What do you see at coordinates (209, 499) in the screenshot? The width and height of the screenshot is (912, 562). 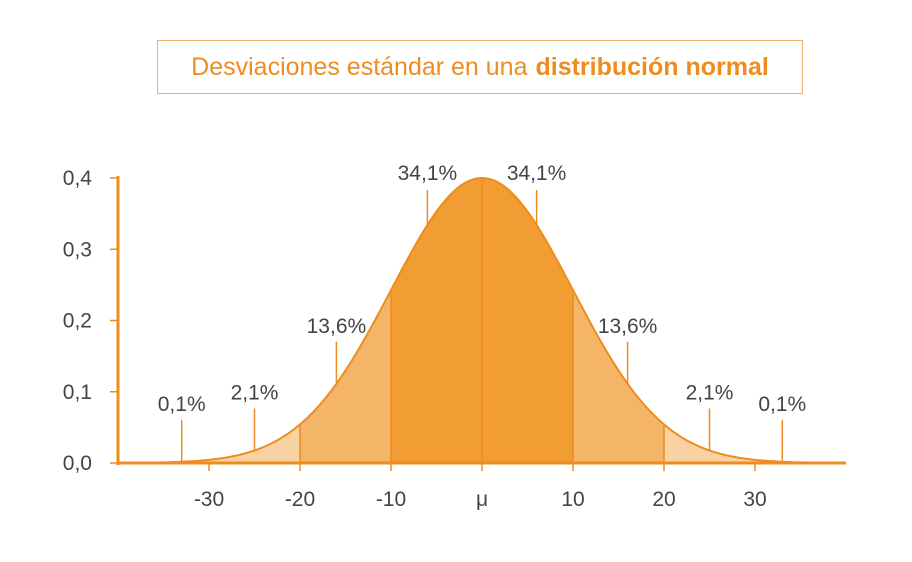 I see `x-tick-label: -30` at bounding box center [209, 499].